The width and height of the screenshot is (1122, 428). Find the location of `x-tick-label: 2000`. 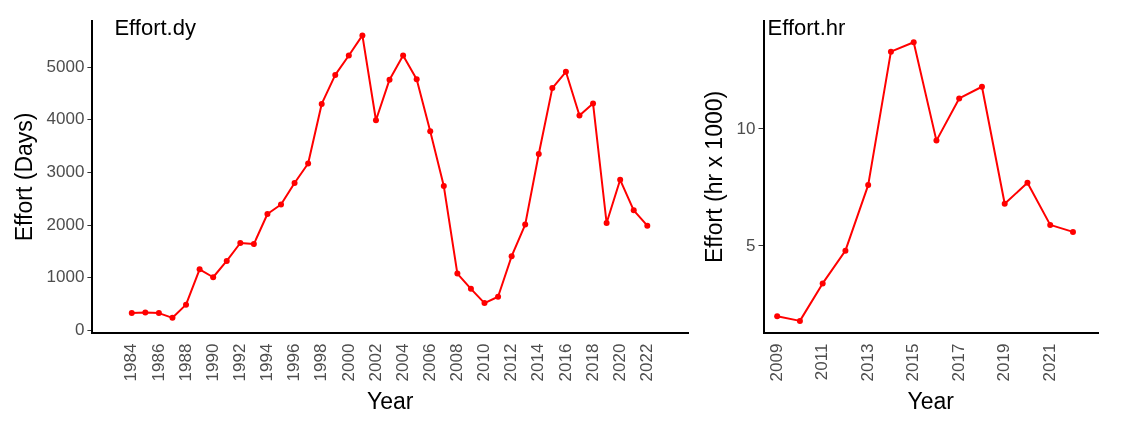

x-tick-label: 2000 is located at coordinates (348, 362).